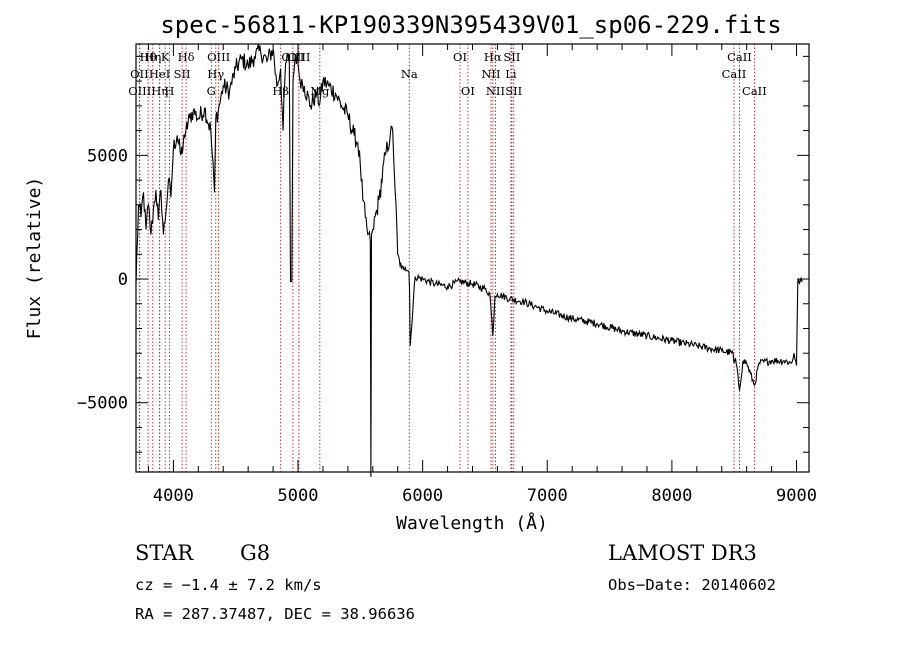 The width and height of the screenshot is (900, 649). Describe the element at coordinates (148, 57) in the screenshot. I see `line-marker-label: Hθ` at that location.